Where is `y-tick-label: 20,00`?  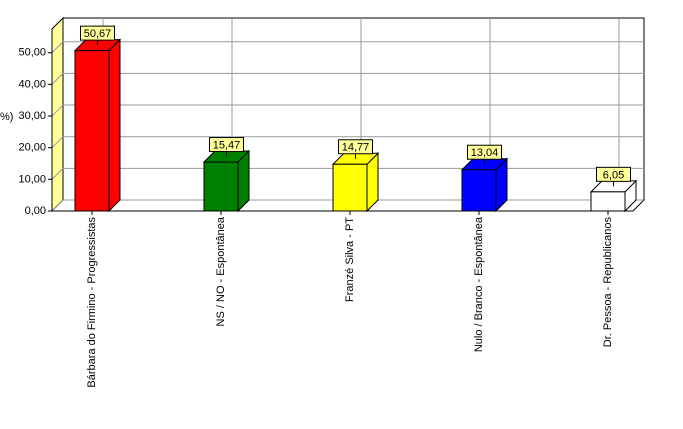 y-tick-label: 20,00 is located at coordinates (32, 148).